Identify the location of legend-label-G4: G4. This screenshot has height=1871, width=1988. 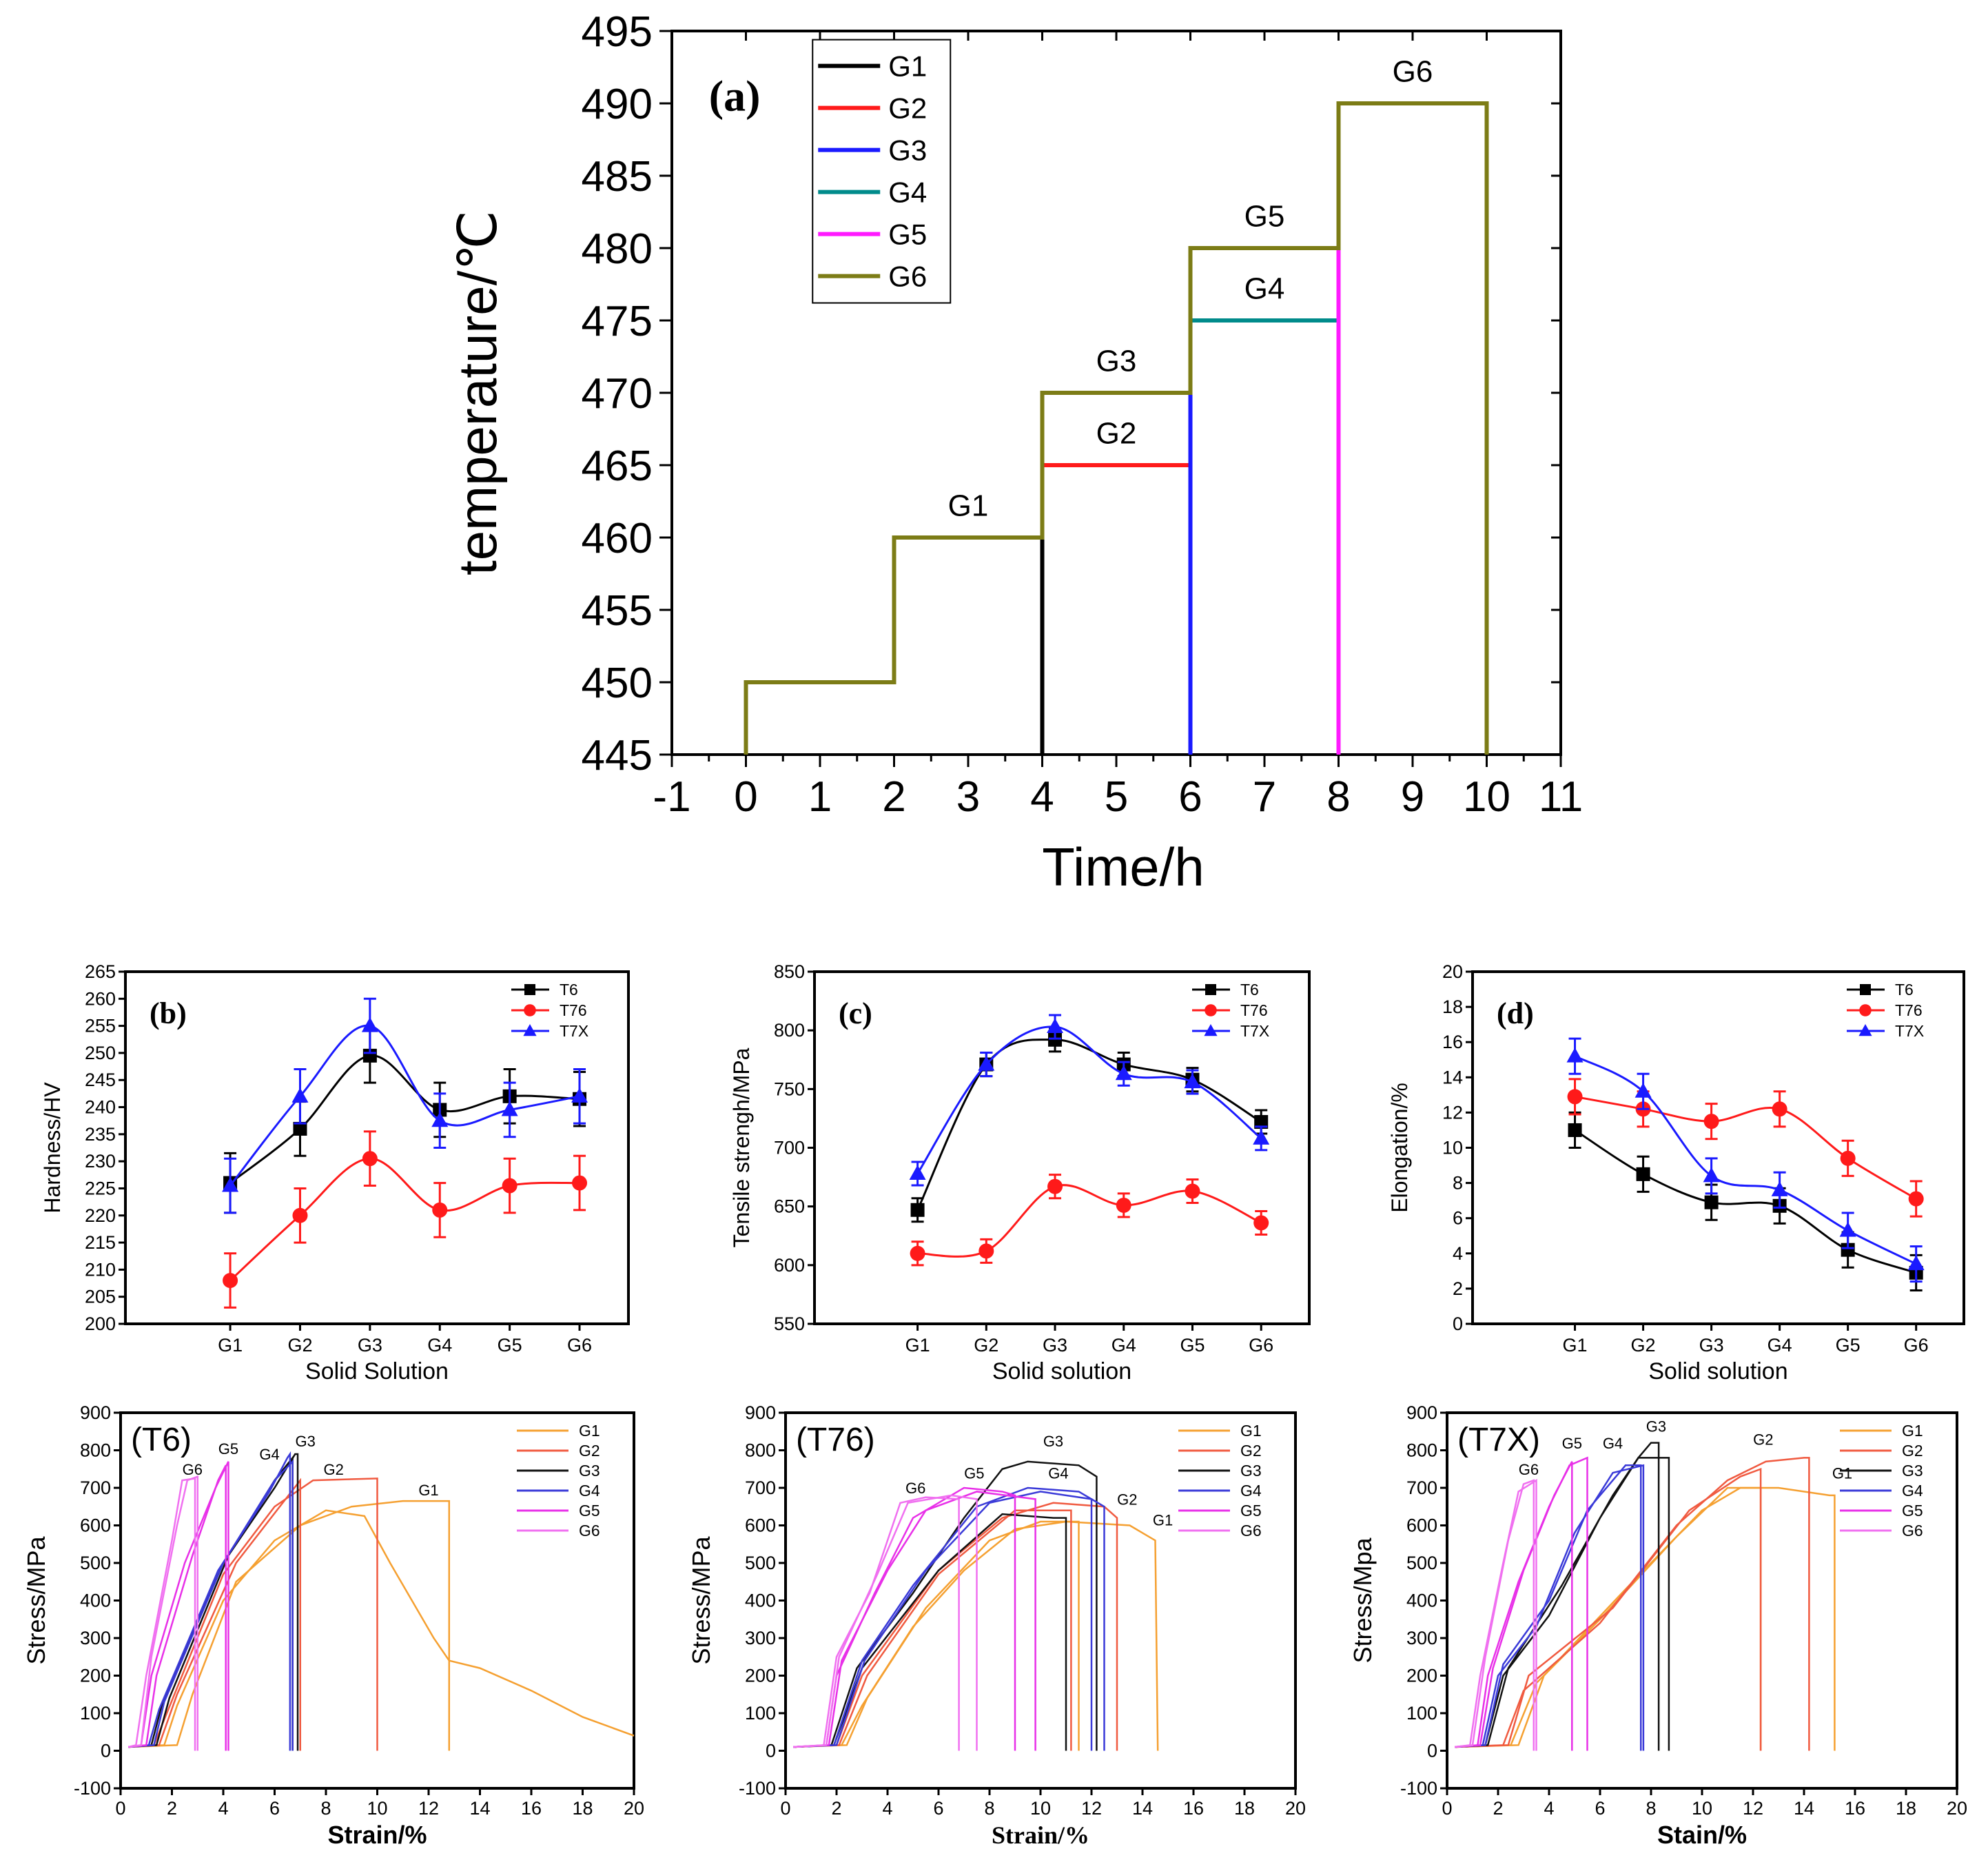
(907, 192).